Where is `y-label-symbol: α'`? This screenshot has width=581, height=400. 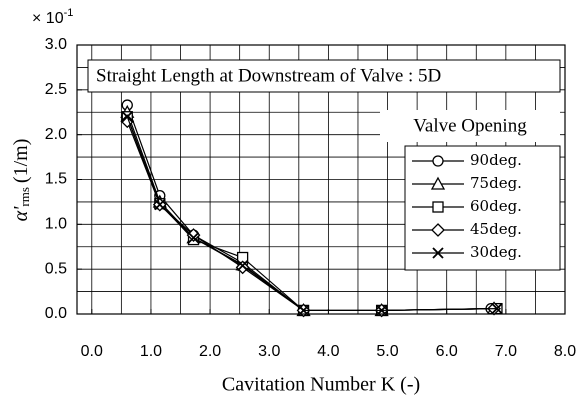
y-label-symbol: α' is located at coordinates (21, 213).